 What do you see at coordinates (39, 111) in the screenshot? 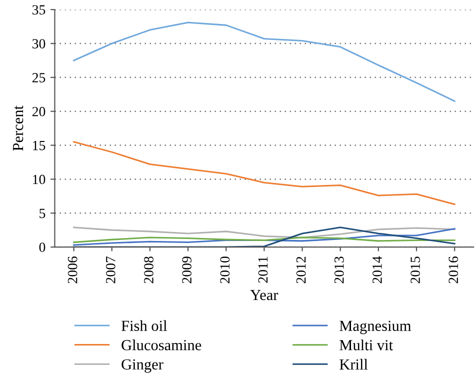
I see `y-tick-label: 20` at bounding box center [39, 111].